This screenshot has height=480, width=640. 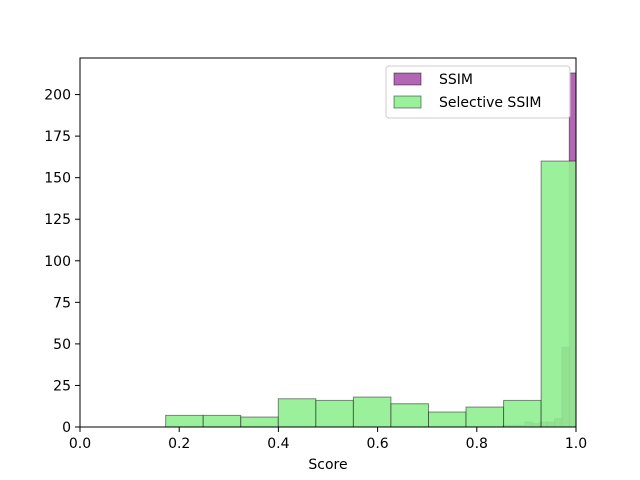 I want to click on y-tick-label: 150, so click(x=57, y=179).